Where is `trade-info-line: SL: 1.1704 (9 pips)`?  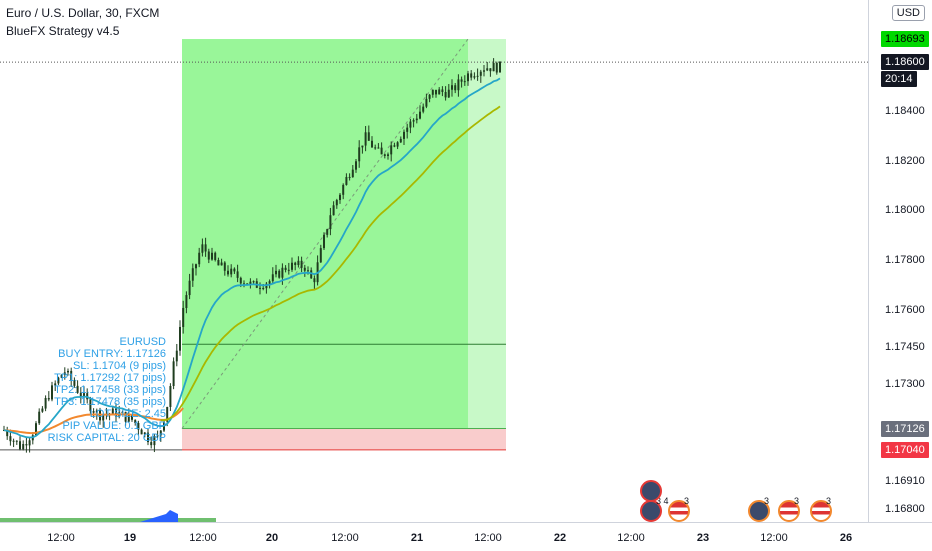
trade-info-line: SL: 1.1704 (9 pips) is located at coordinates (119, 366).